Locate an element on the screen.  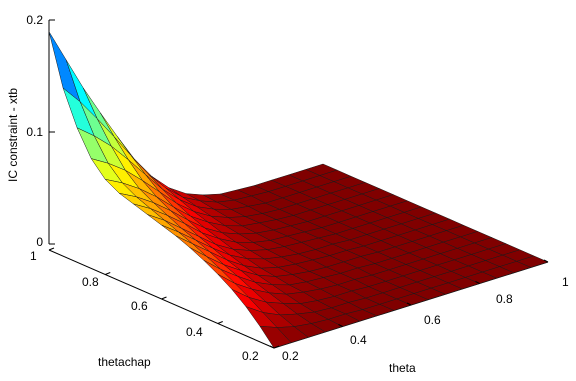
z-tick-label-1: 0.1 is located at coordinates (34, 132).